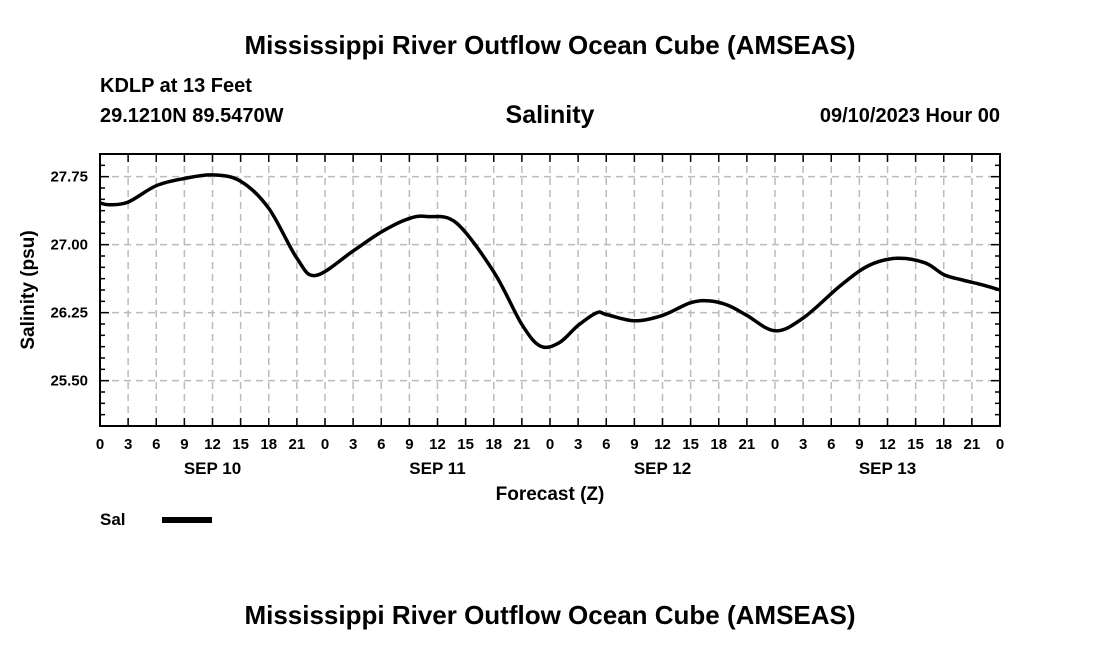  I want to click on coordinates-label: 29.1210N 89.5470W, so click(192, 116).